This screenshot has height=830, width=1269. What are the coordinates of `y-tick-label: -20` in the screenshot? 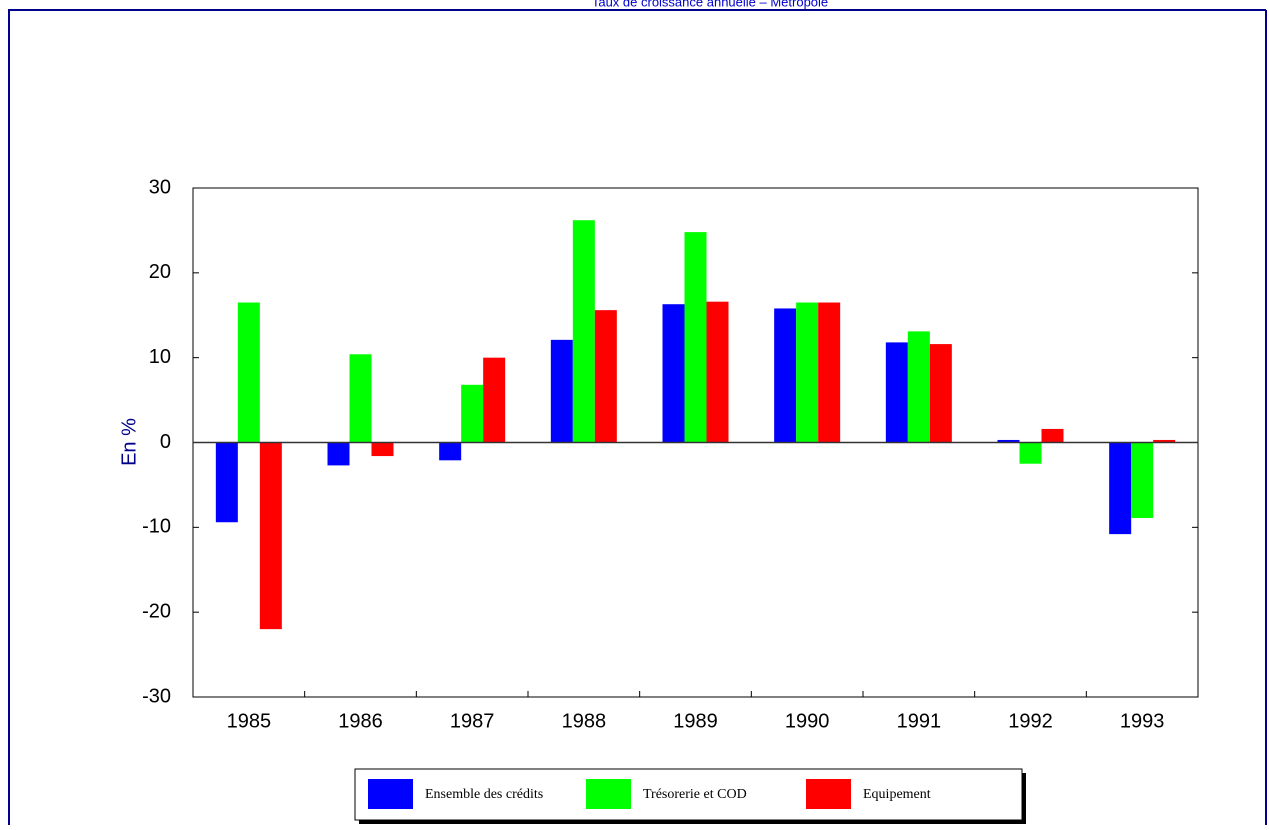 It's located at (156, 611).